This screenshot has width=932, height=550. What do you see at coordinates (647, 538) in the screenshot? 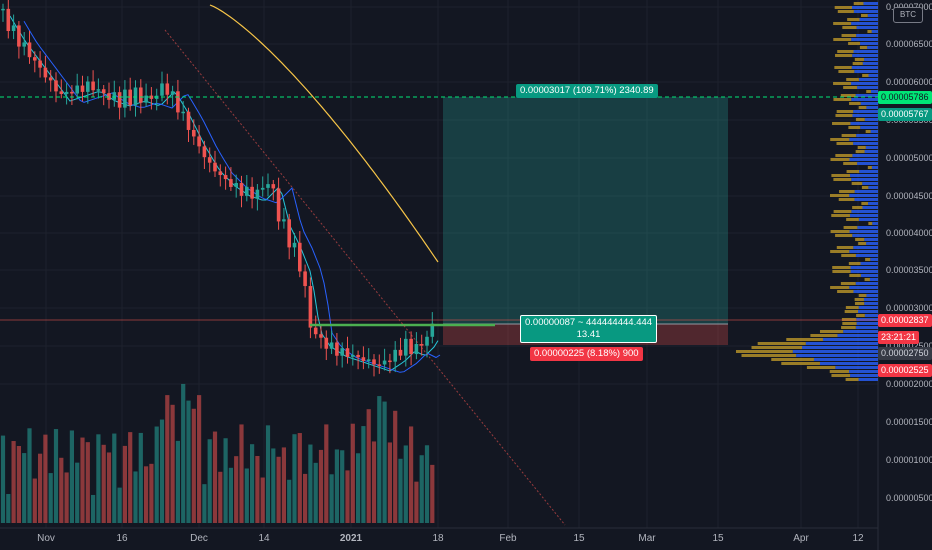
I see `time-tick-label: Mar` at bounding box center [647, 538].